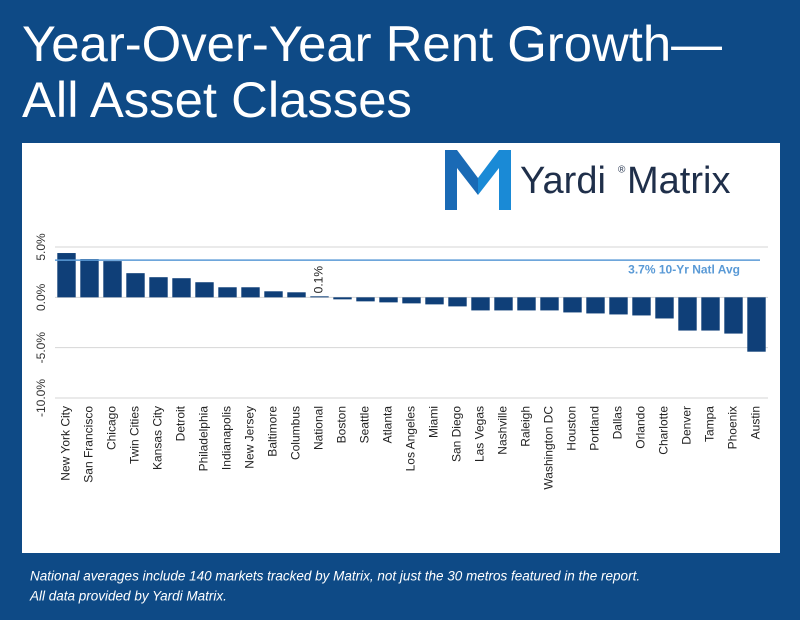 This screenshot has height=625, width=800. I want to click on x-tick-label: Raleigh, so click(526, 426).